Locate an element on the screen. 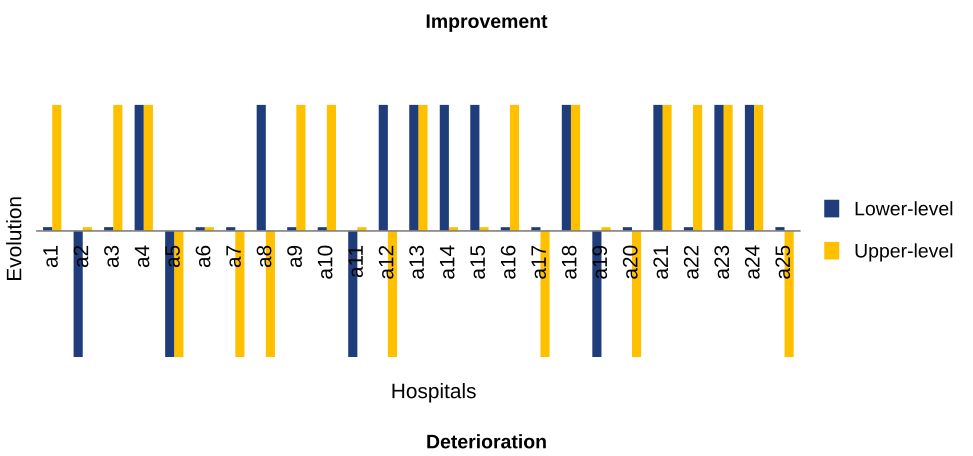 The height and width of the screenshot is (456, 973). text: Deterioration is located at coordinates (486, 441).